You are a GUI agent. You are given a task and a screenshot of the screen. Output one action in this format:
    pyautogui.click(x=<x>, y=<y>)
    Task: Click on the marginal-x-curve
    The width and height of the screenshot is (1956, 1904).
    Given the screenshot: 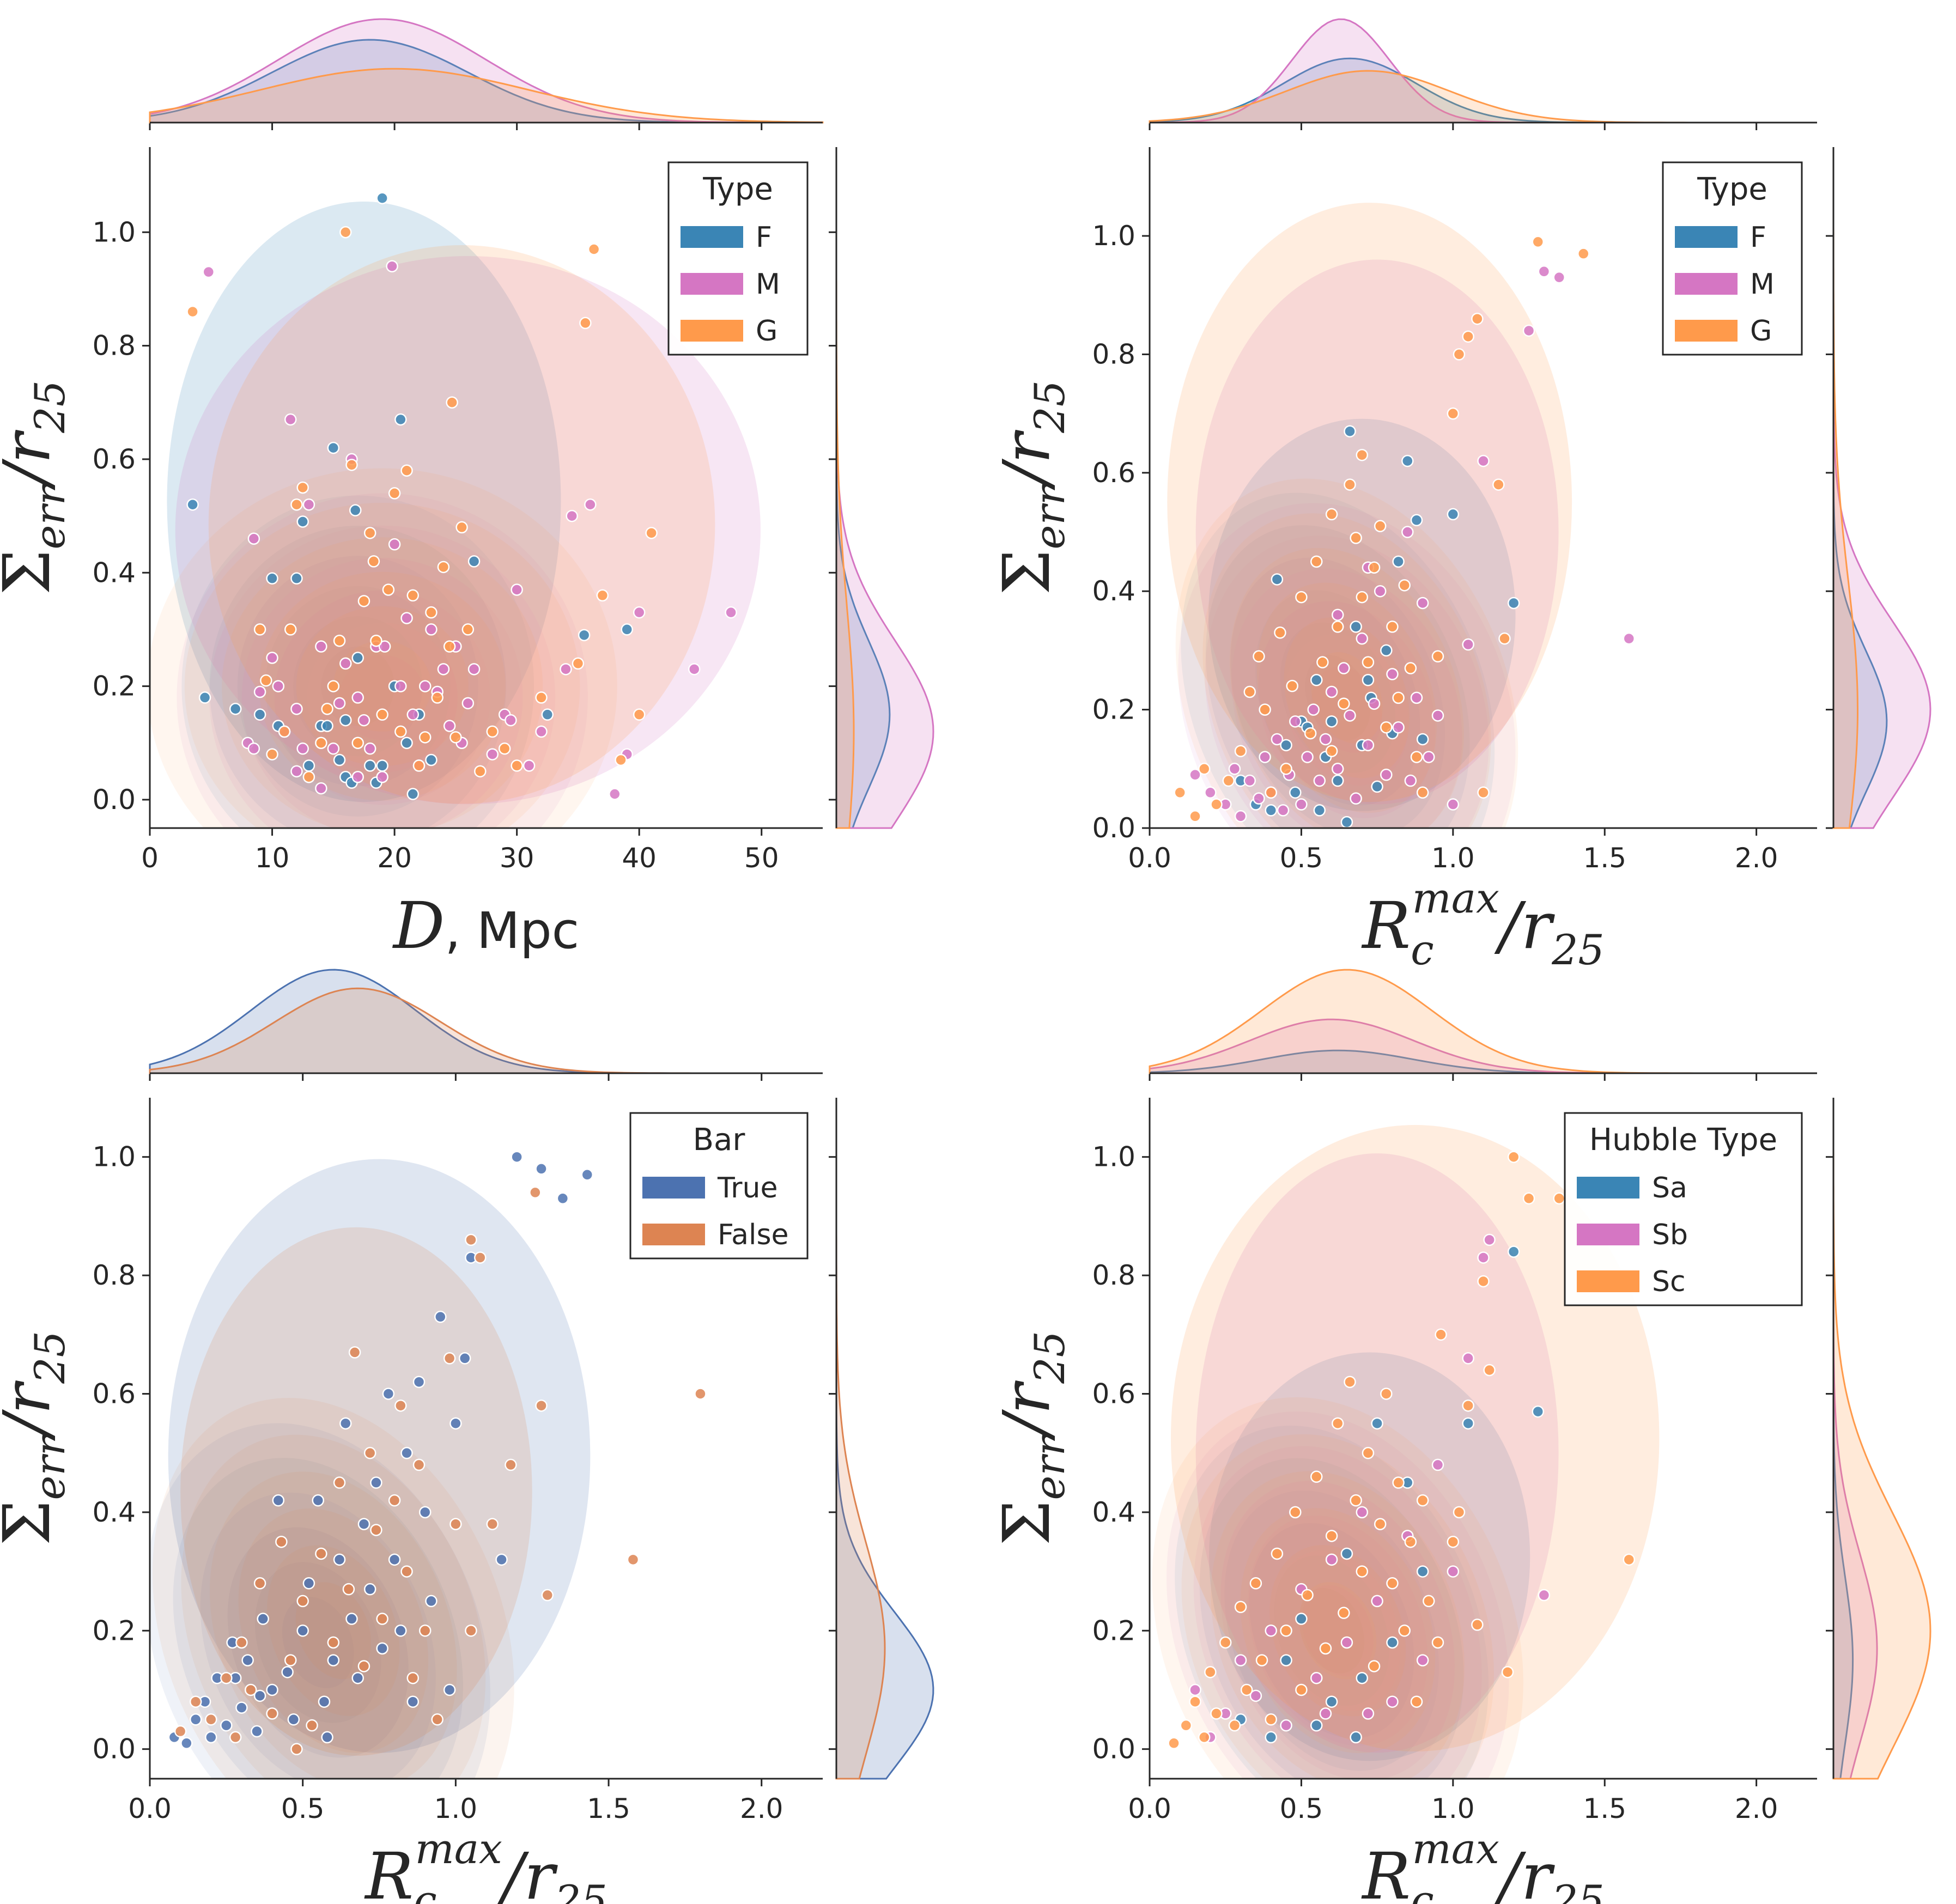 What is the action you would take?
    pyautogui.click(x=486, y=96)
    